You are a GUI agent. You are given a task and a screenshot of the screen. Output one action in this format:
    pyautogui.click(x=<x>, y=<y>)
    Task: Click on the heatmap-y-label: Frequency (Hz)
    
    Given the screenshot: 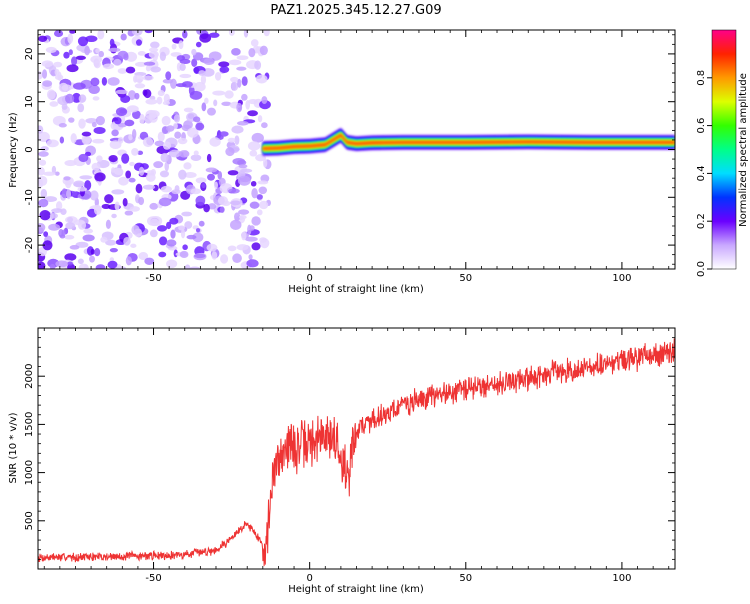 What is the action you would take?
    pyautogui.click(x=13, y=150)
    